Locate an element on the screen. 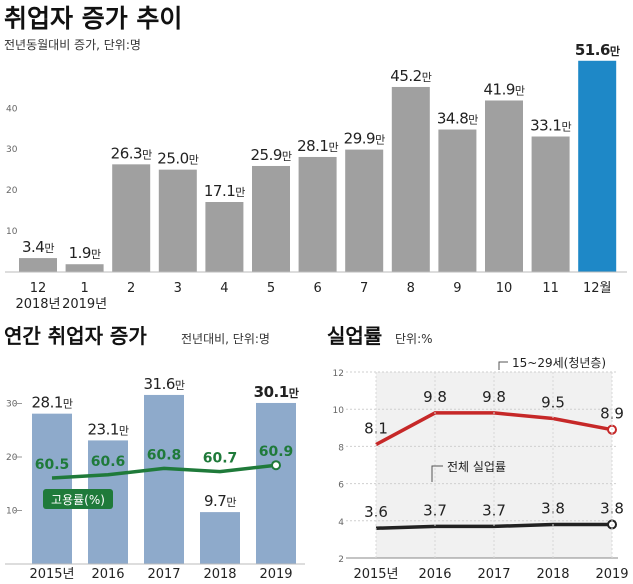  unemployment-y-tick-10: 10 is located at coordinates (339, 411).